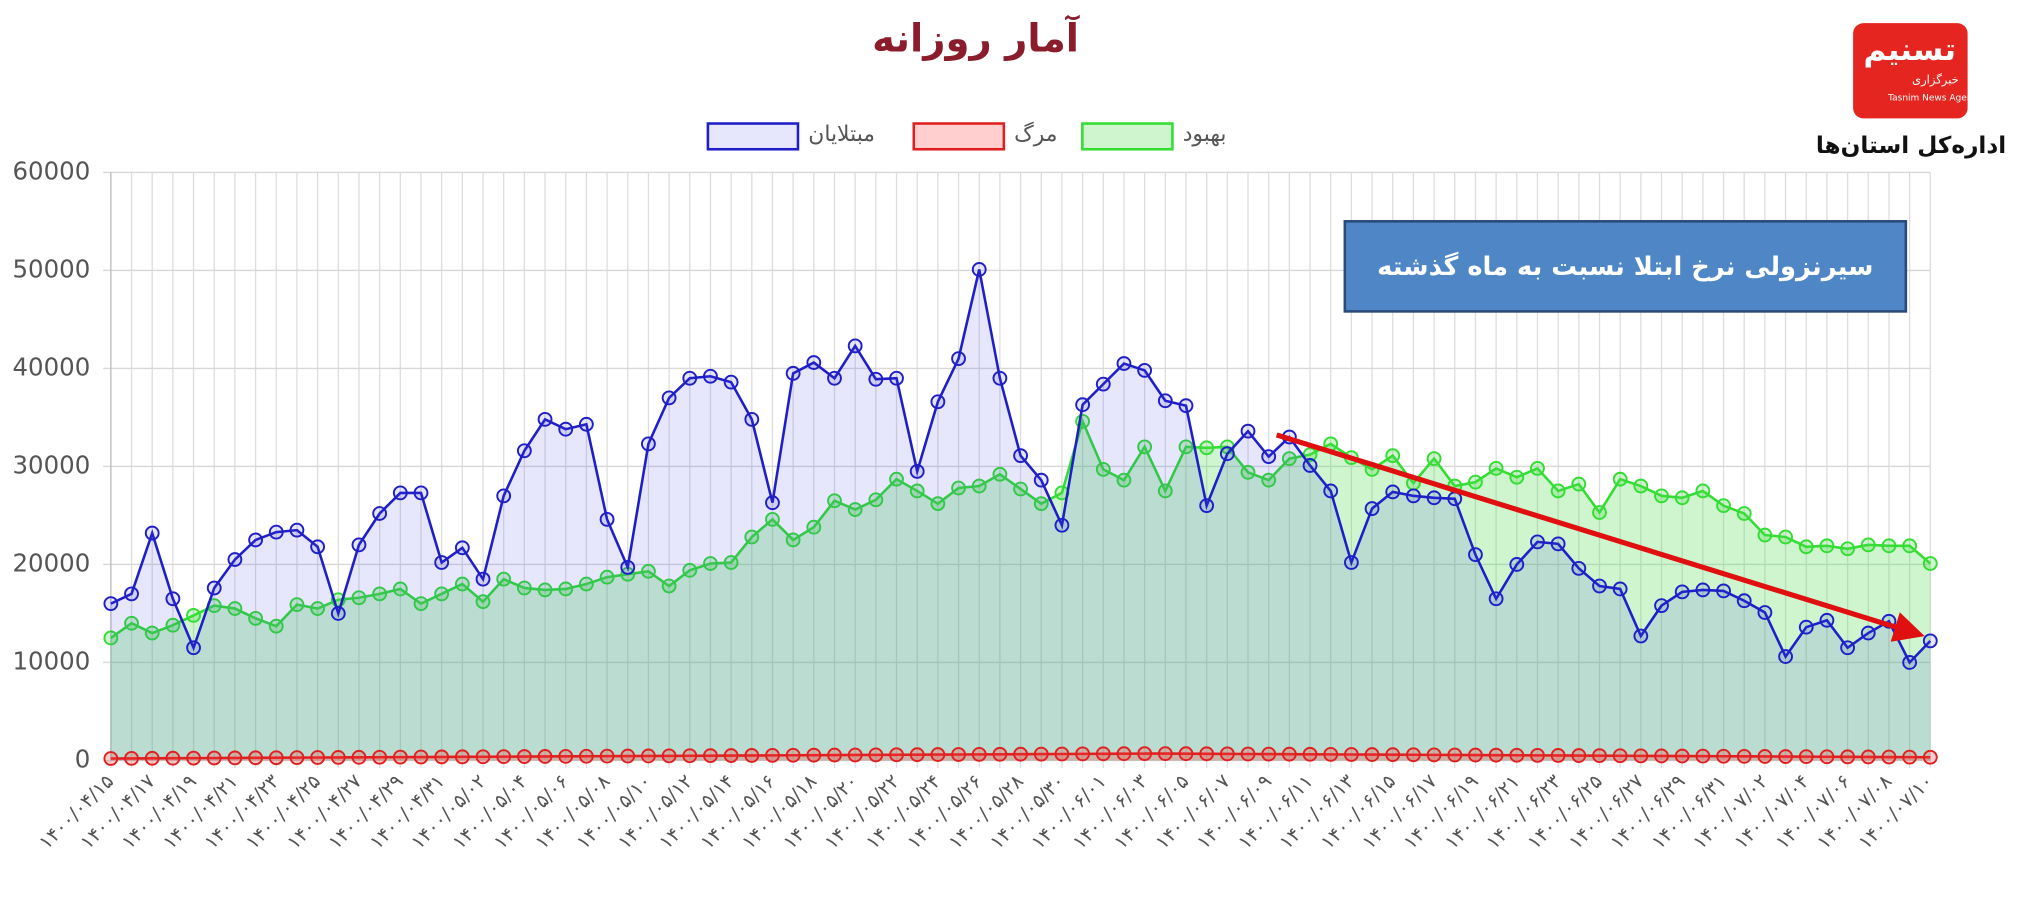  Describe the element at coordinates (841, 134) in the screenshot. I see `legend-label: مبتلایان` at that location.